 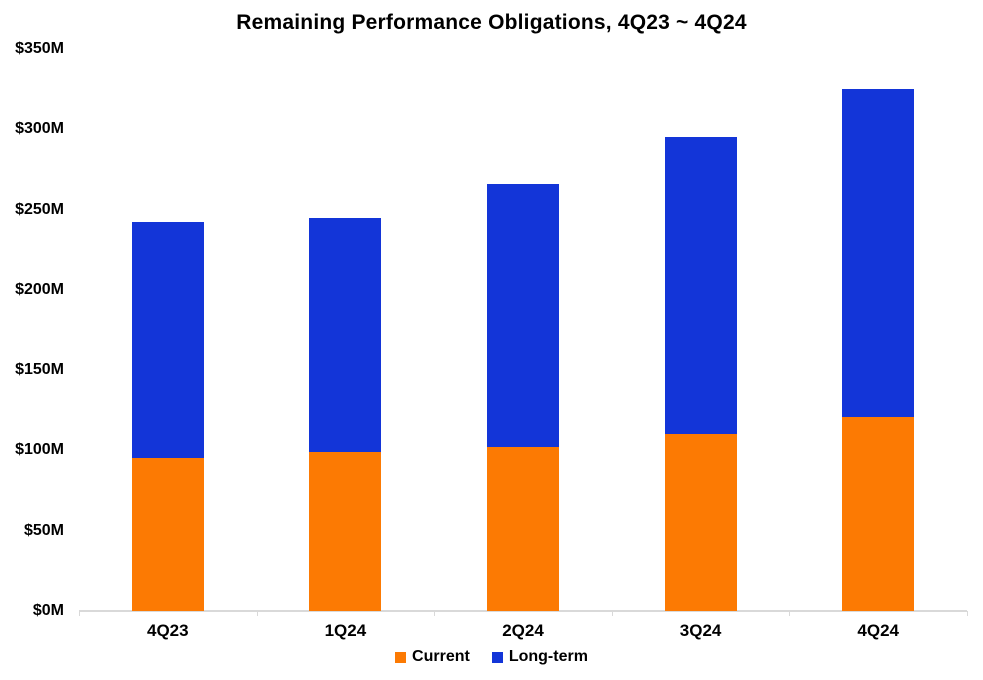 I want to click on bar-4Q23-current, so click(x=167, y=534).